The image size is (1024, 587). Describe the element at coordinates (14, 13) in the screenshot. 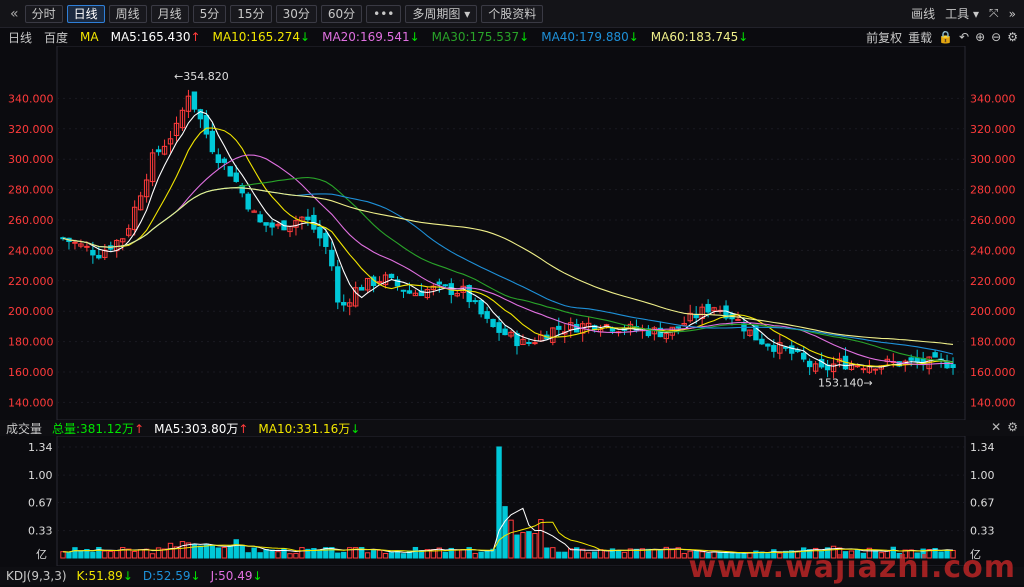

I see `collapse-icon: «` at that location.